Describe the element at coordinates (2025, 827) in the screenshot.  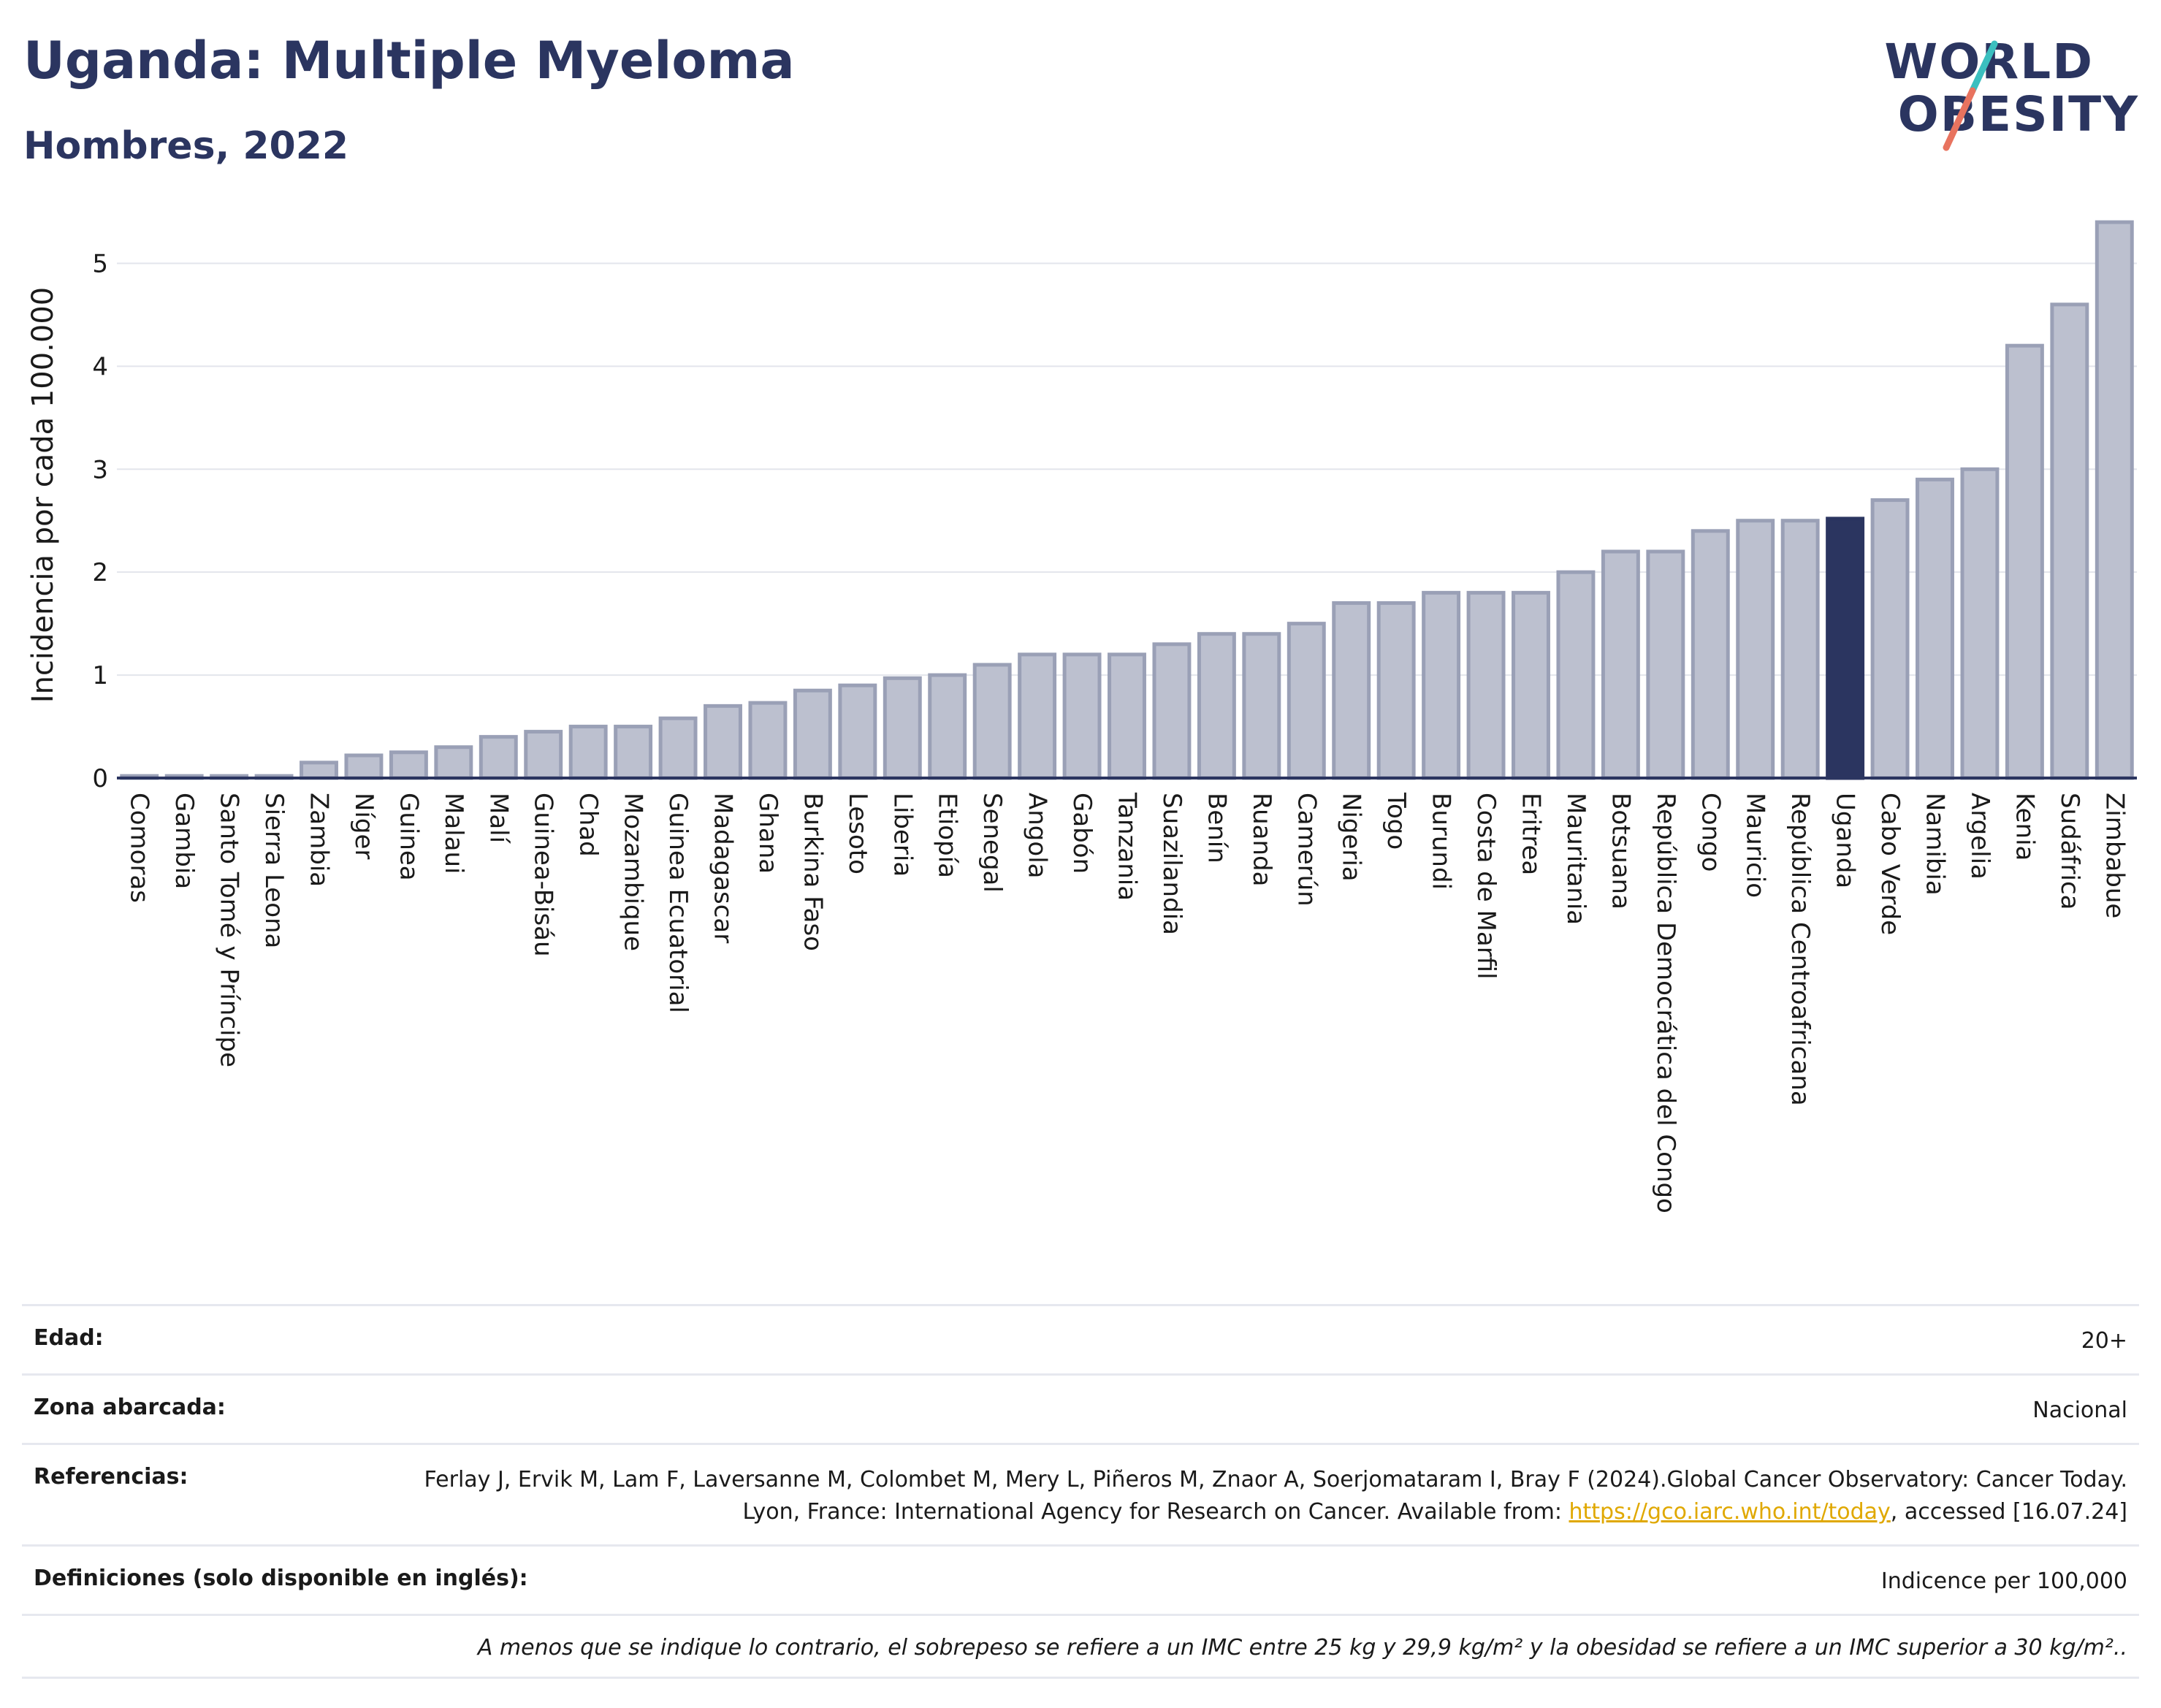
I see `x-tick-label: Kenia` at that location.